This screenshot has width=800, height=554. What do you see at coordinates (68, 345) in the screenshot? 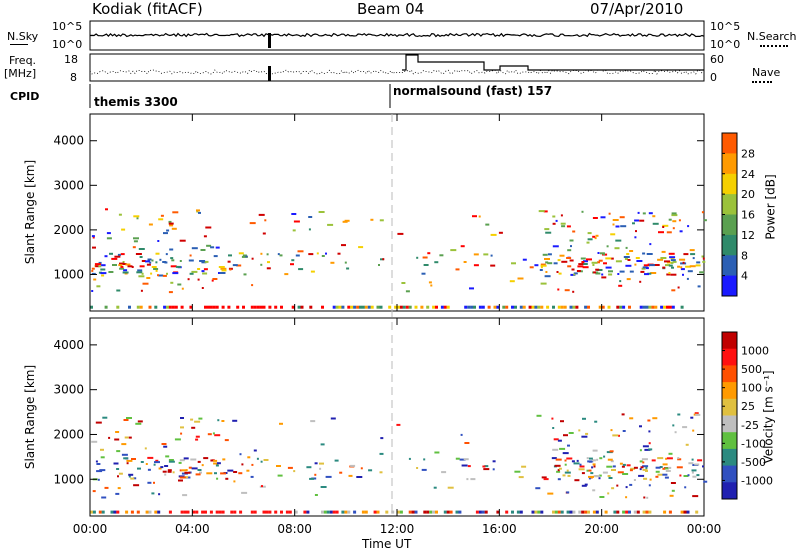
I see `velocity-ytick-label: 4000` at bounding box center [68, 345].